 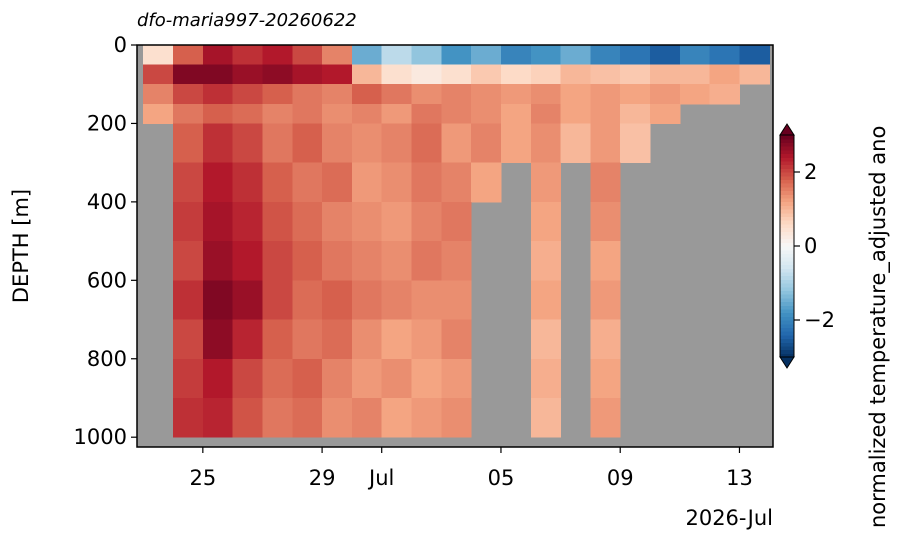 I want to click on chart-title: dfo-maria997-20260622, so click(x=247, y=20).